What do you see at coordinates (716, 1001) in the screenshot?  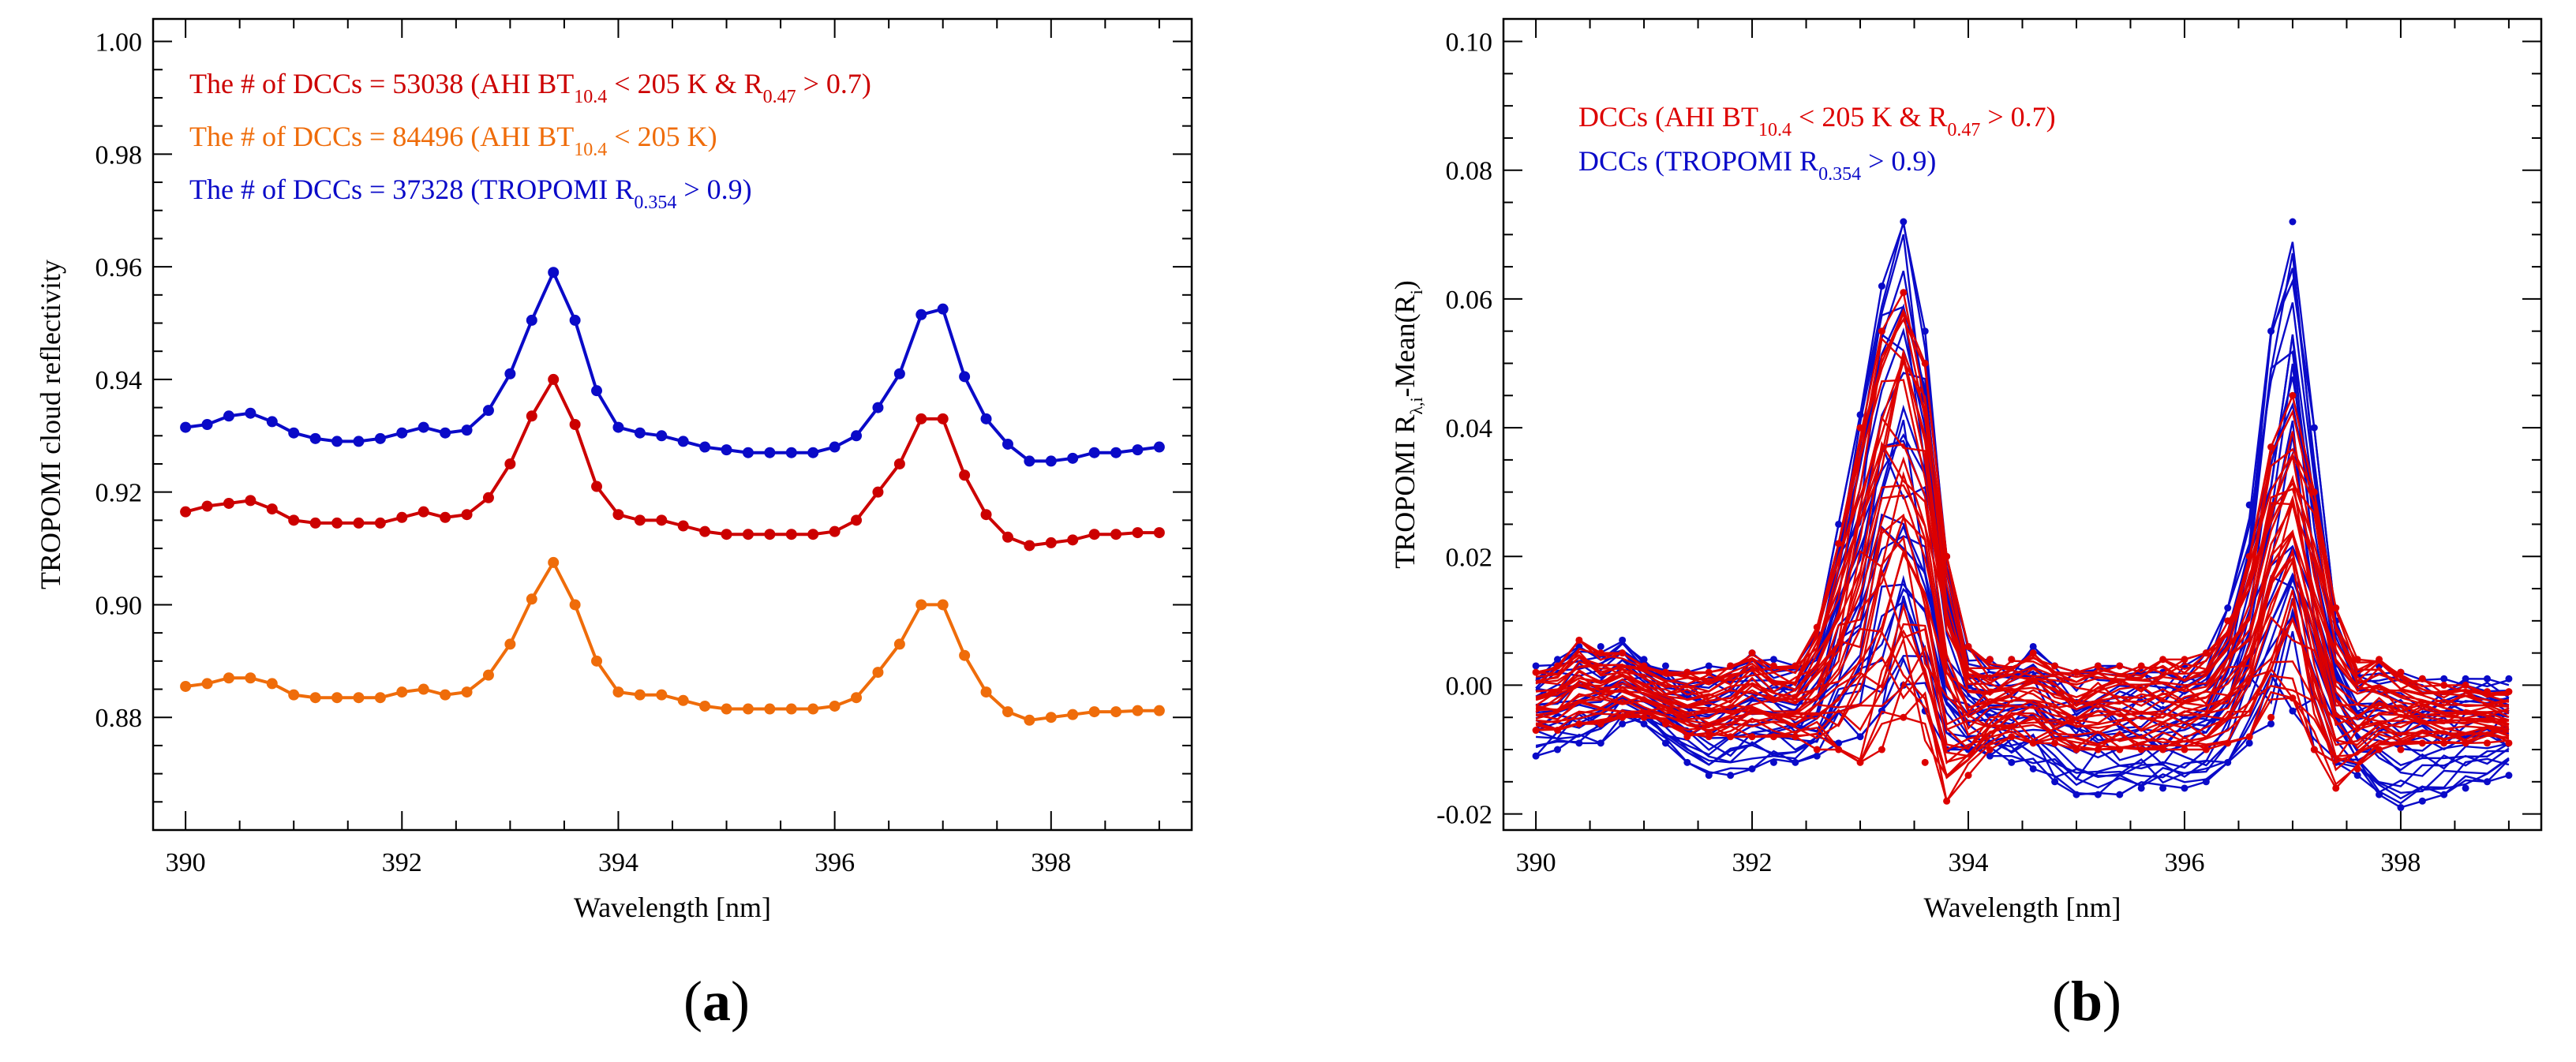 I see `caption-a: (a)` at bounding box center [716, 1001].